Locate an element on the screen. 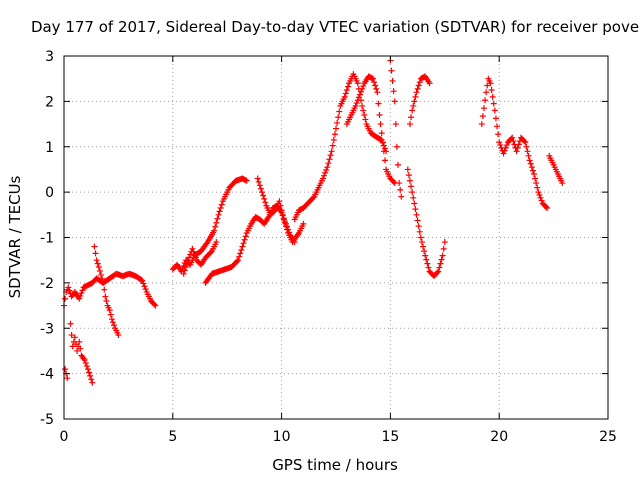  y-tick-label: -3 is located at coordinates (47, 329).